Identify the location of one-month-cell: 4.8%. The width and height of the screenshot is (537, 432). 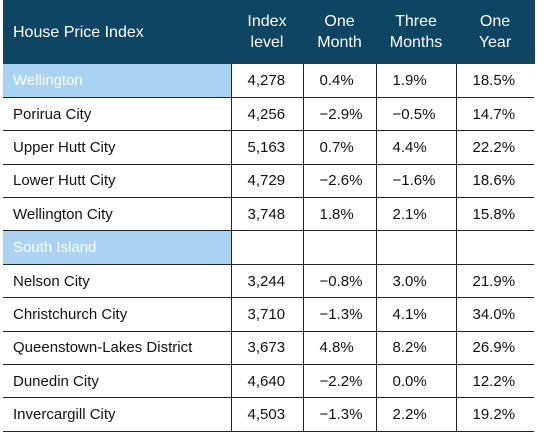
(340, 348).